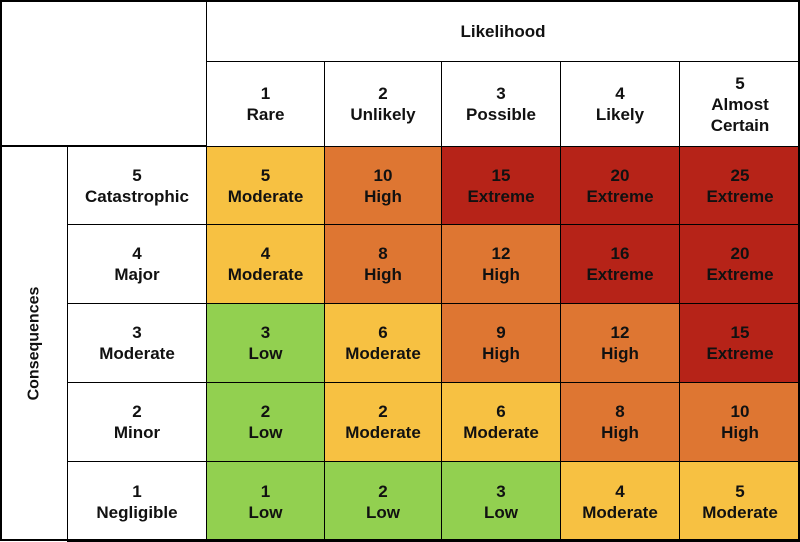 Image resolution: width=800 pixels, height=542 pixels. I want to click on likelihood-title: Likelihood, so click(503, 31).